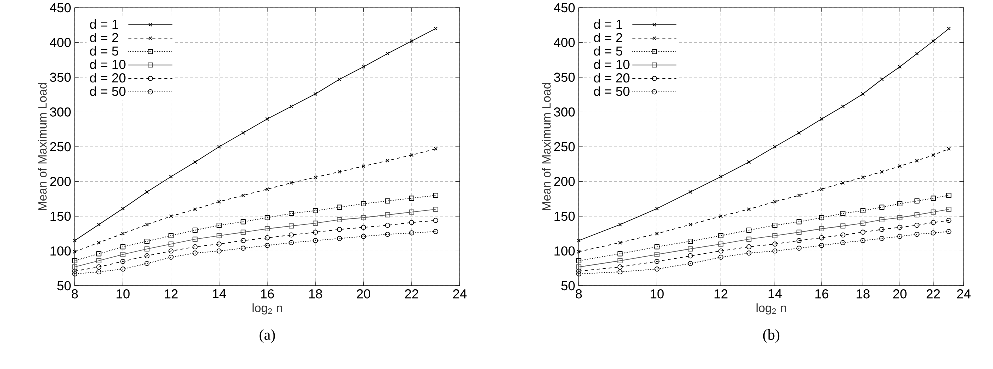  I want to click on y-axis-title: Mean of Maximum Load, so click(546, 146).